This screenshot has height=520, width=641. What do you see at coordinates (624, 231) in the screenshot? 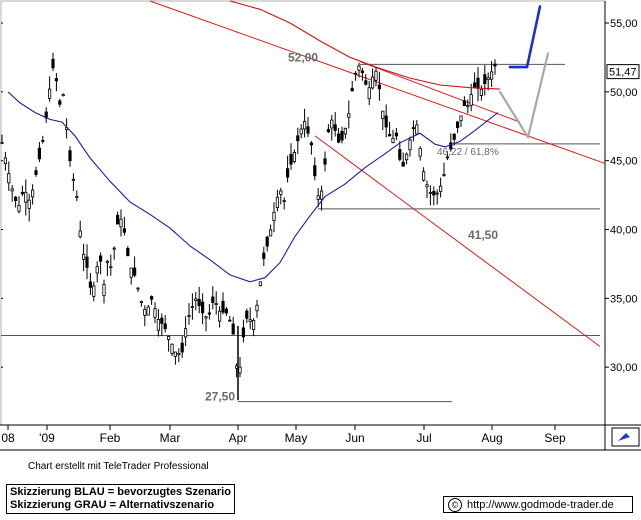
I see `y-tick-label: 40,00` at bounding box center [624, 231].